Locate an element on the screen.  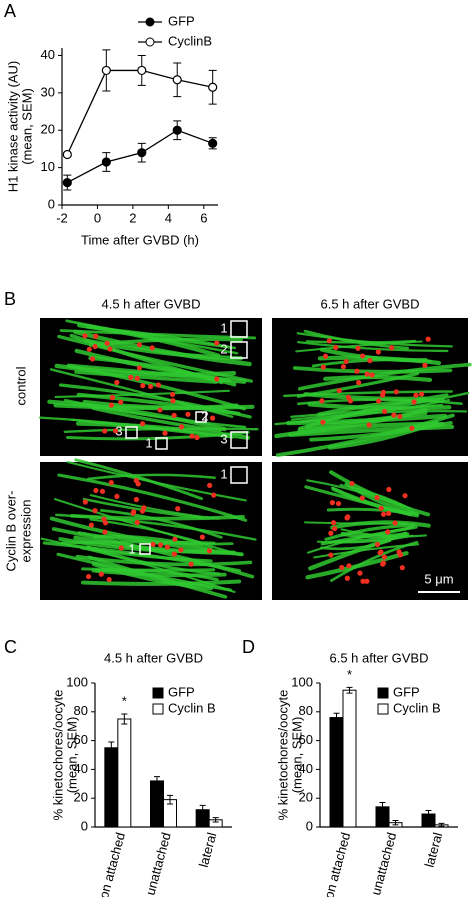
x-tick-label: lateral is located at coordinates (208, 850).